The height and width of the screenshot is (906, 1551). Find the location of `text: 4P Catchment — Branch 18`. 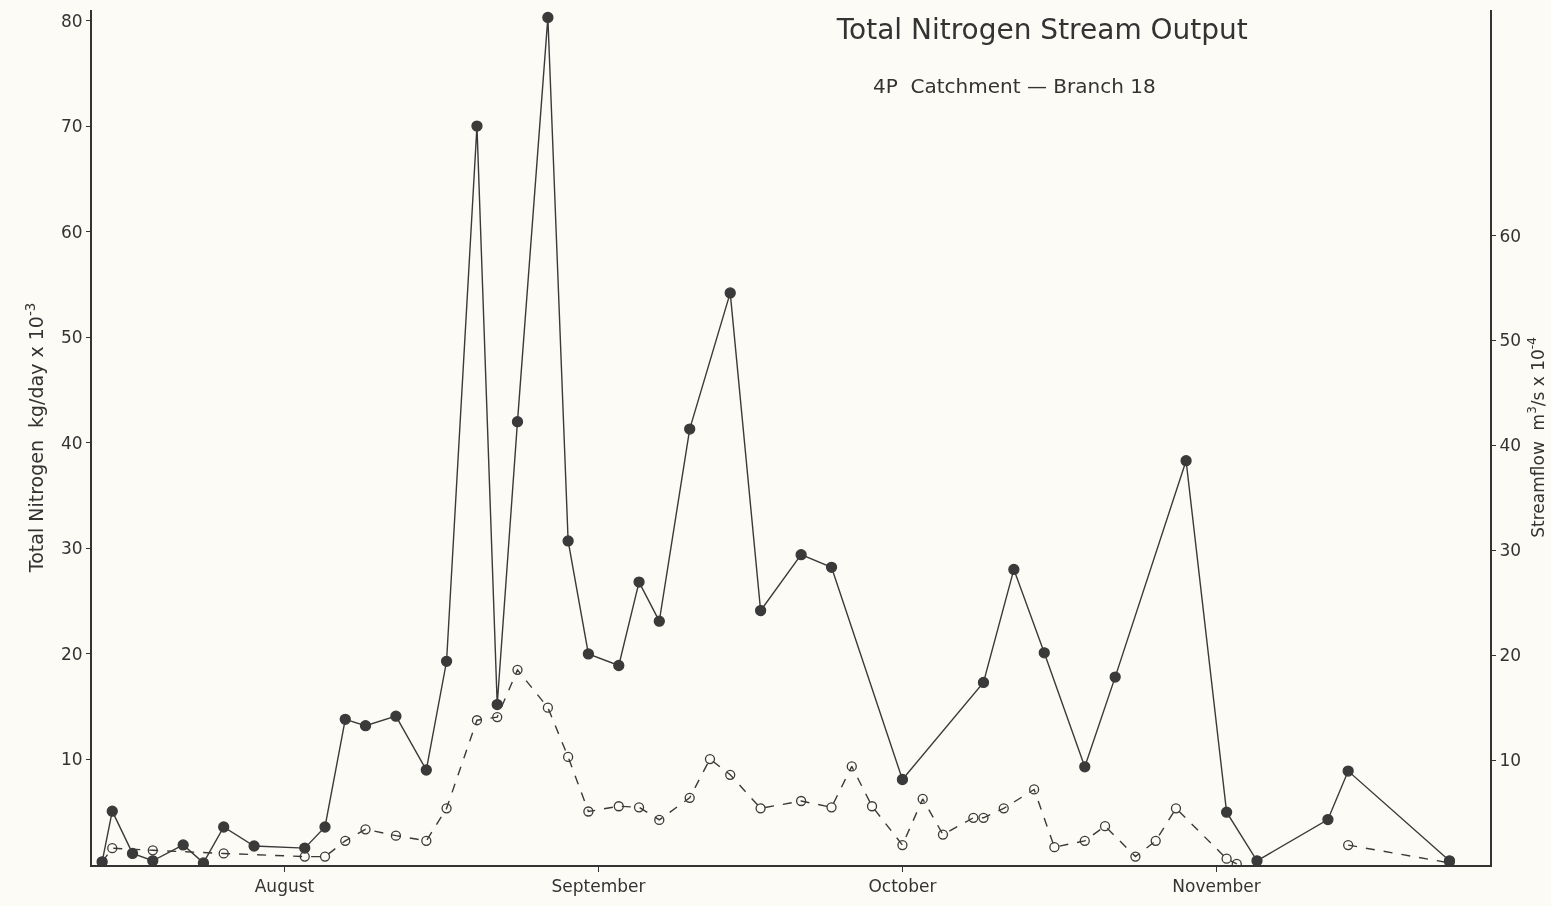

text: 4P Catchment — Branch 18 is located at coordinates (1014, 86).